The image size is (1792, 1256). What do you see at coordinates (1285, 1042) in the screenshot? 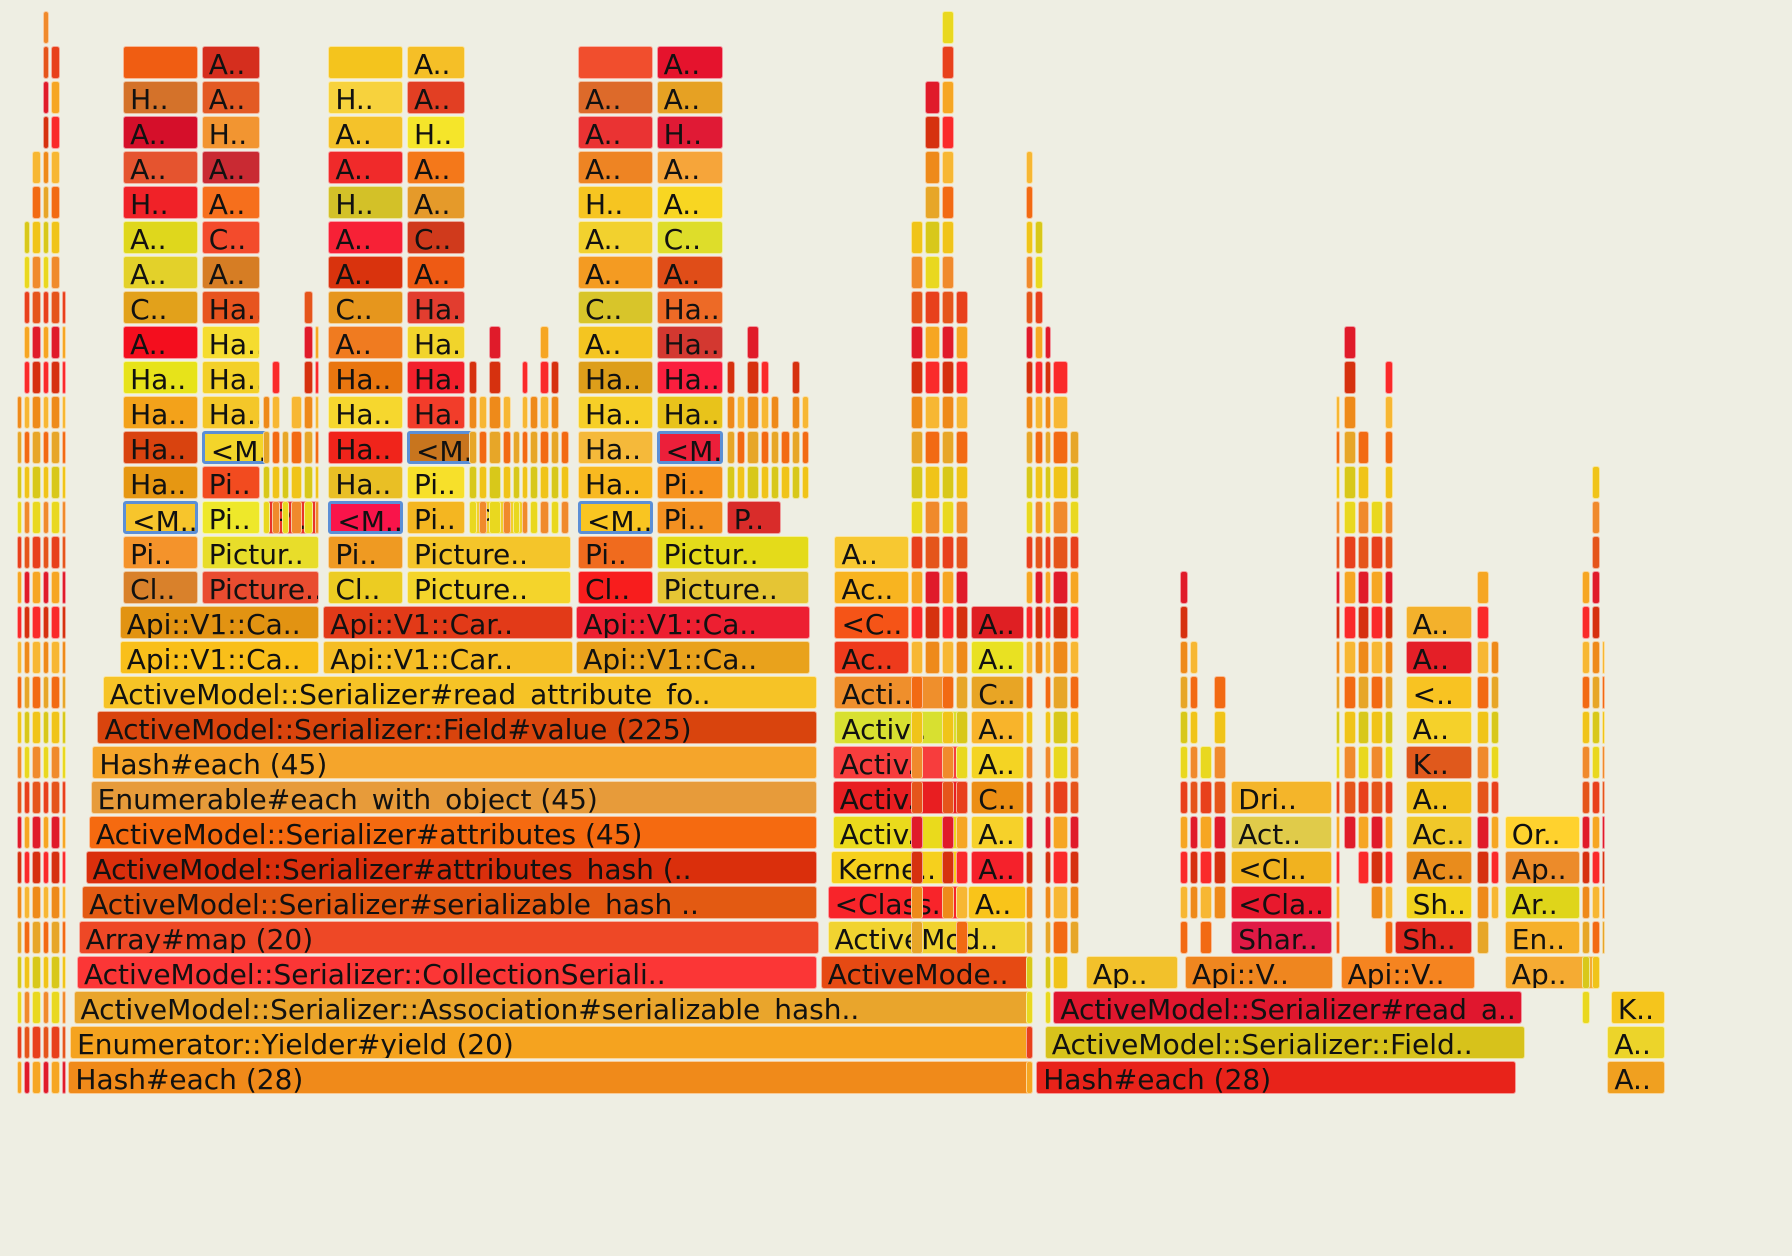
I see `flame-frame: ActiveModel::Serializer::Field..` at bounding box center [1285, 1042].